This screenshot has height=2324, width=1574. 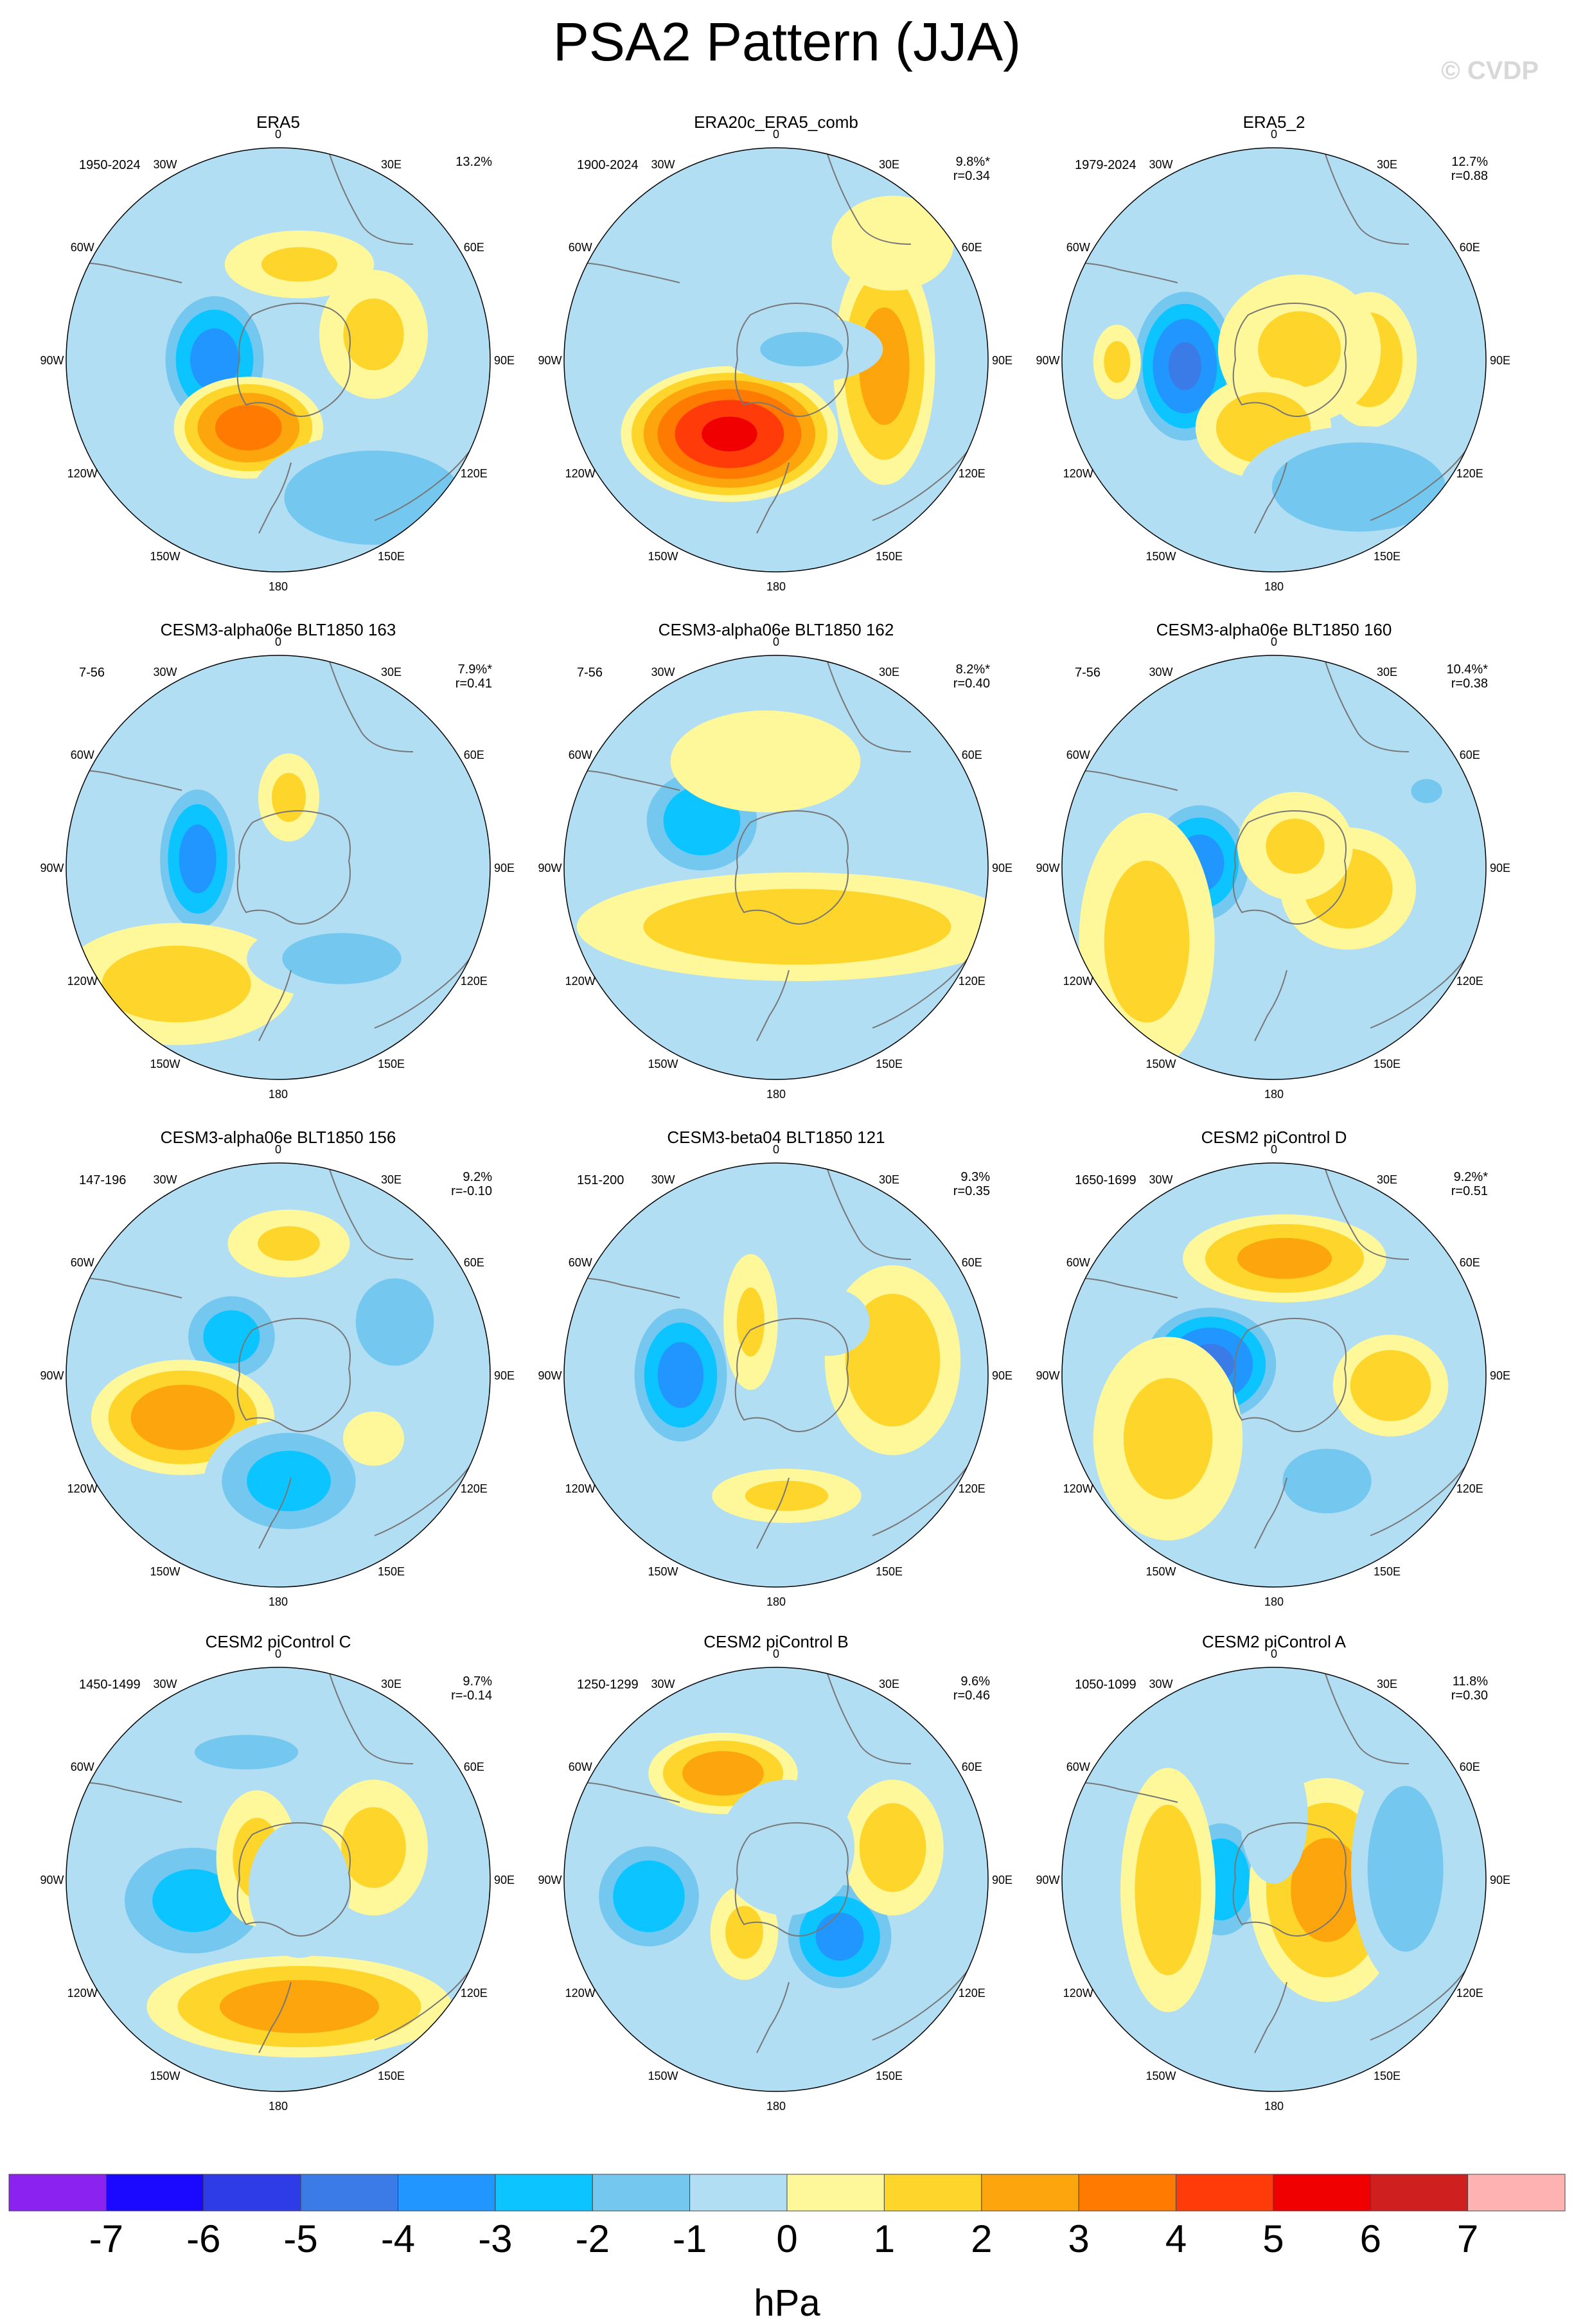 What do you see at coordinates (110, 165) in the screenshot?
I see `panel-years: 1950-2024` at bounding box center [110, 165].